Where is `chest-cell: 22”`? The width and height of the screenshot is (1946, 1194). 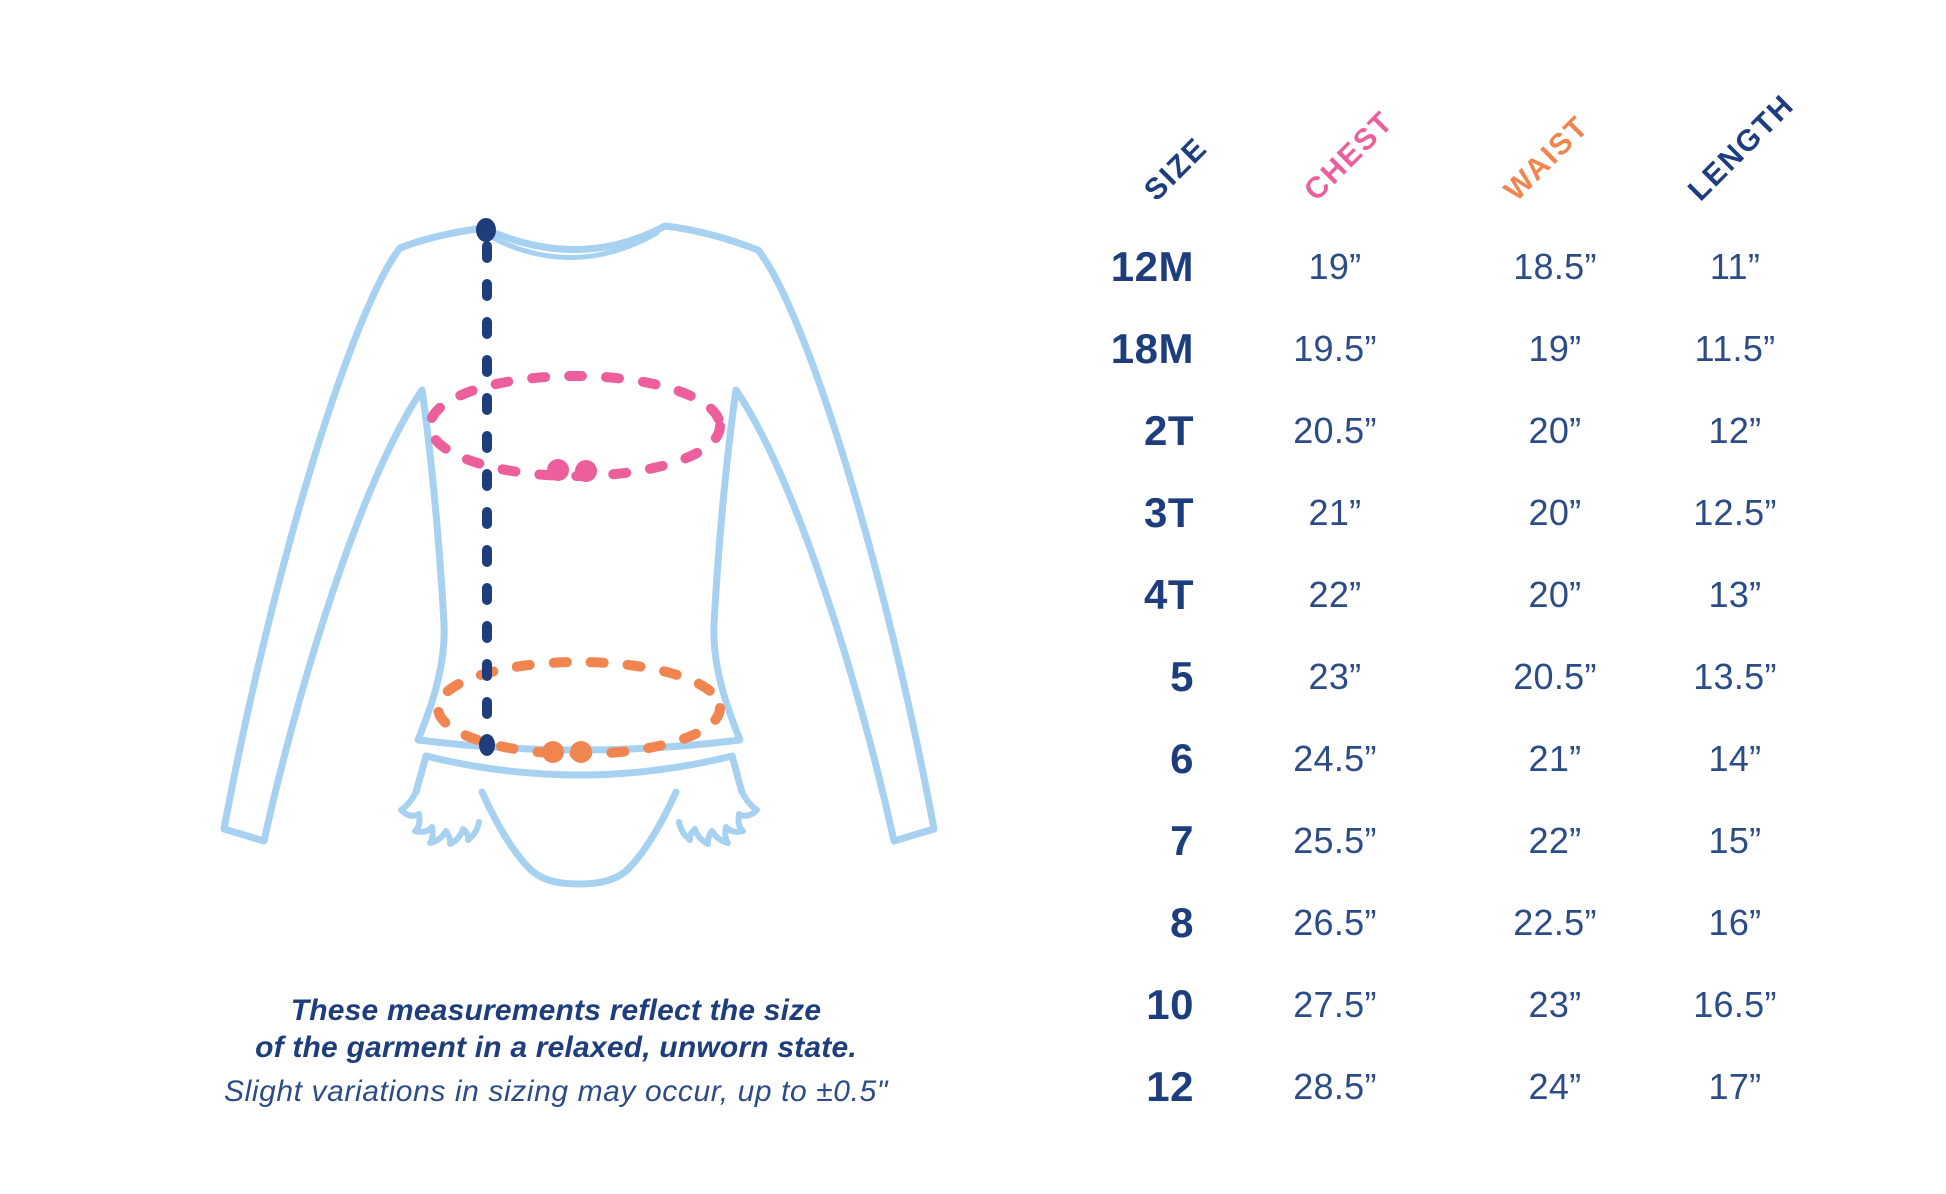 chest-cell: 22” is located at coordinates (1335, 594).